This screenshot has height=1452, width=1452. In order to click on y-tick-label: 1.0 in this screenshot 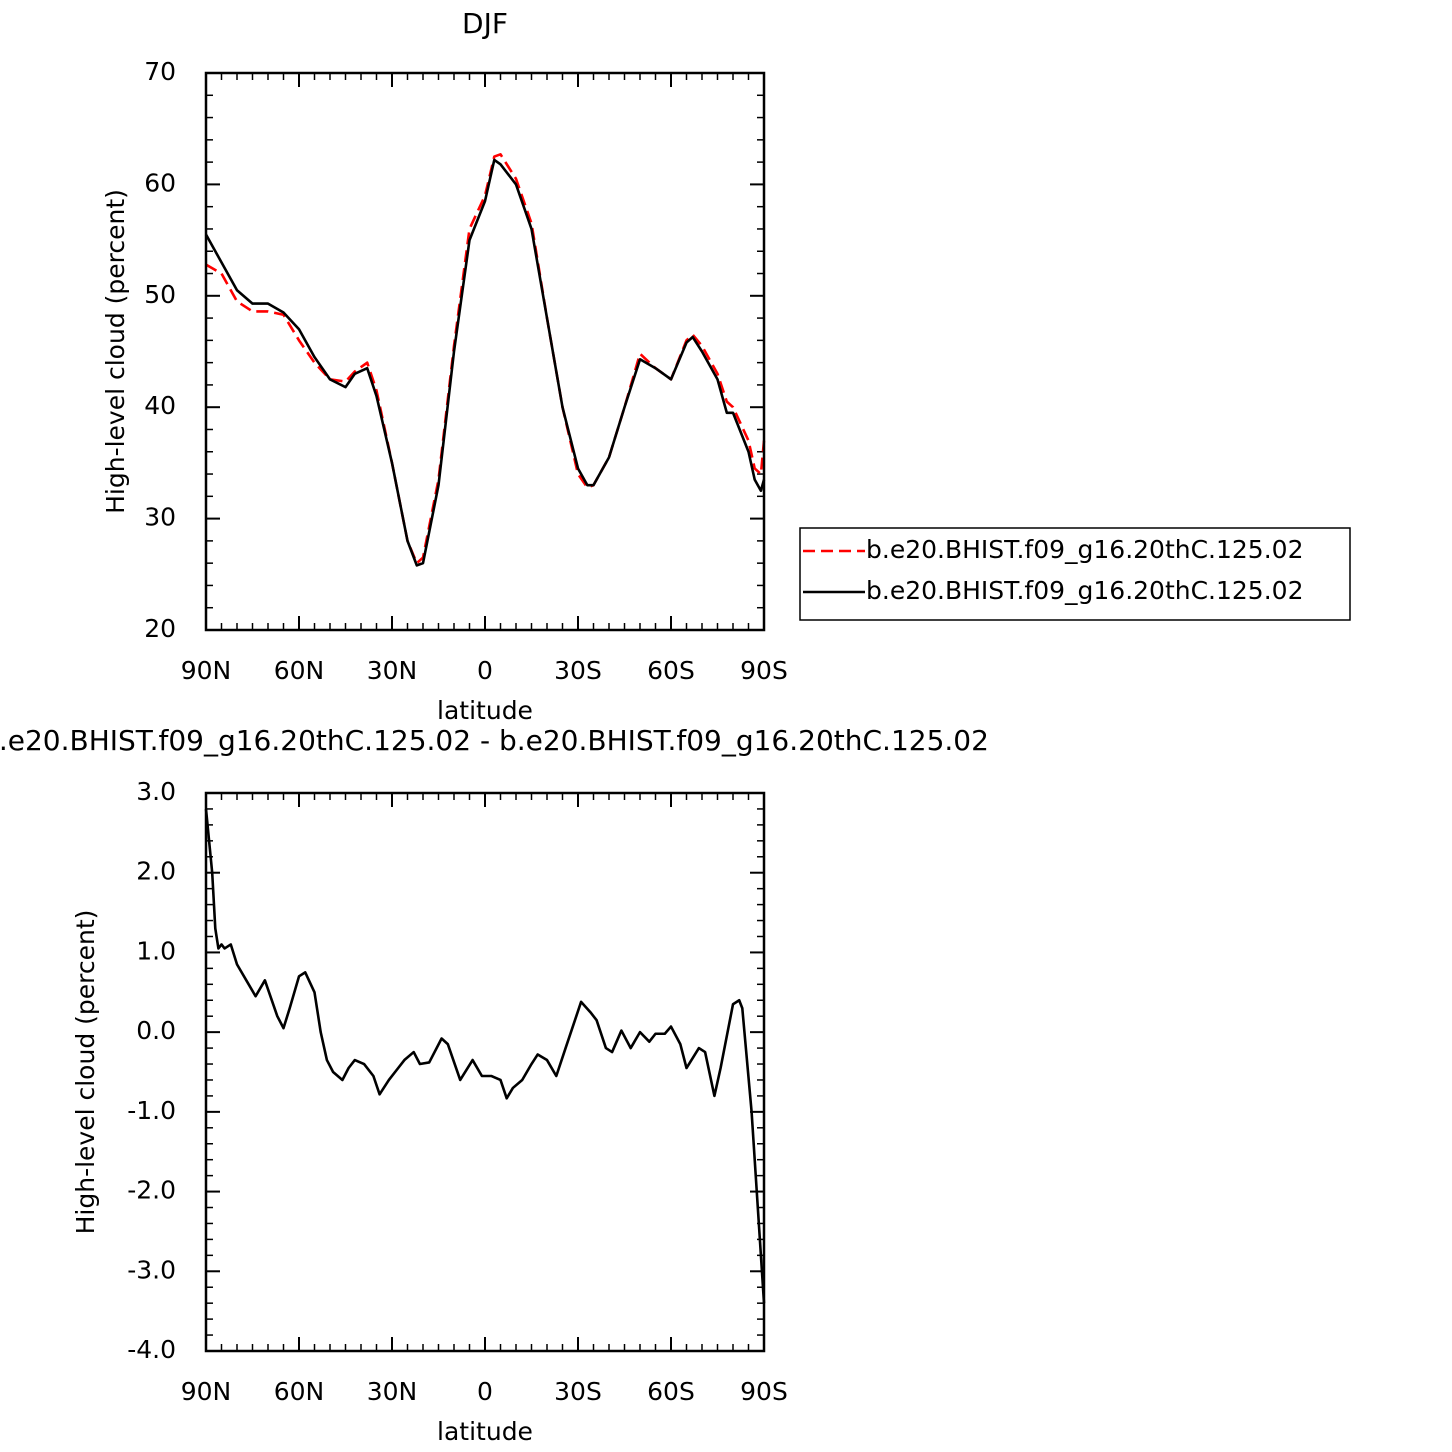, I will do `click(156, 950)`.